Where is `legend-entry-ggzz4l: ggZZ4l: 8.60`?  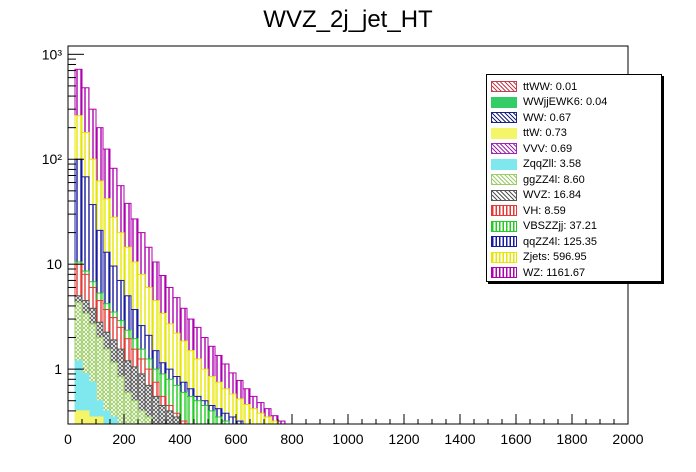 legend-entry-ggzz4l: ggZZ4l: 8.60 is located at coordinates (538, 179).